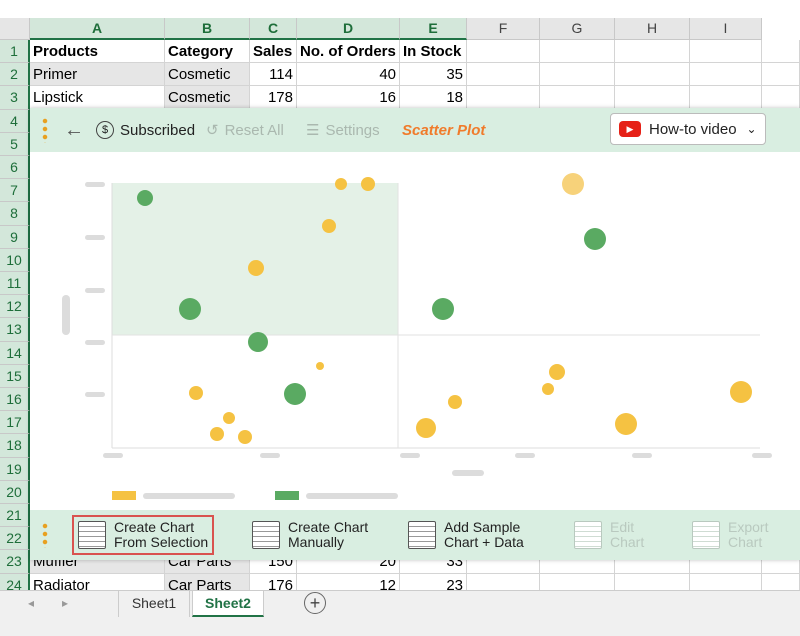  Describe the element at coordinates (316, 542) in the screenshot. I see `action-label-line: Manually` at that location.